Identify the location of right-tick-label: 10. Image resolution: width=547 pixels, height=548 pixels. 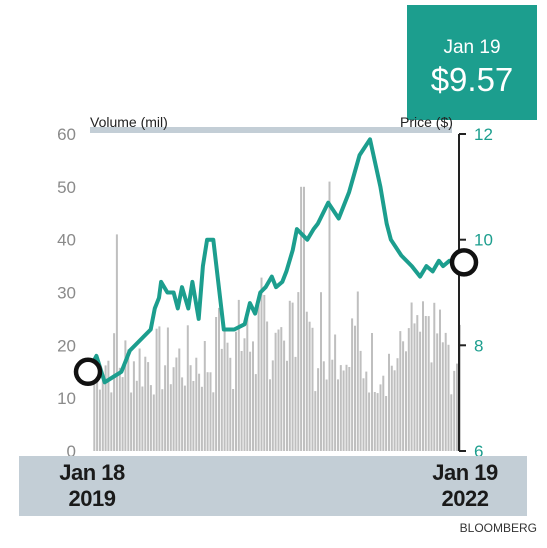
(483, 240).